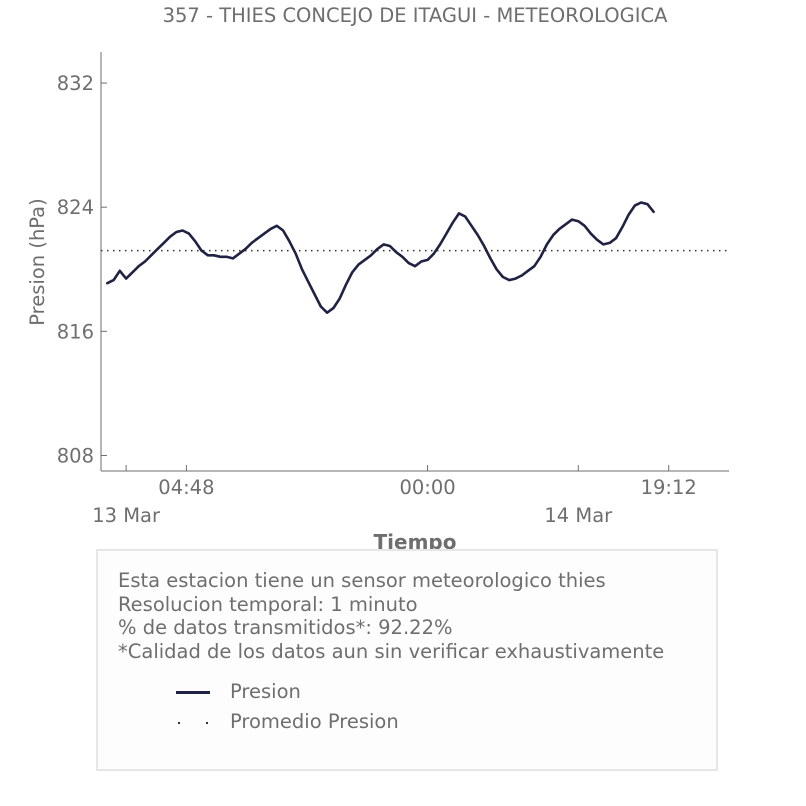  What do you see at coordinates (193, 722) in the screenshot?
I see `legend-dotted-swatch` at bounding box center [193, 722].